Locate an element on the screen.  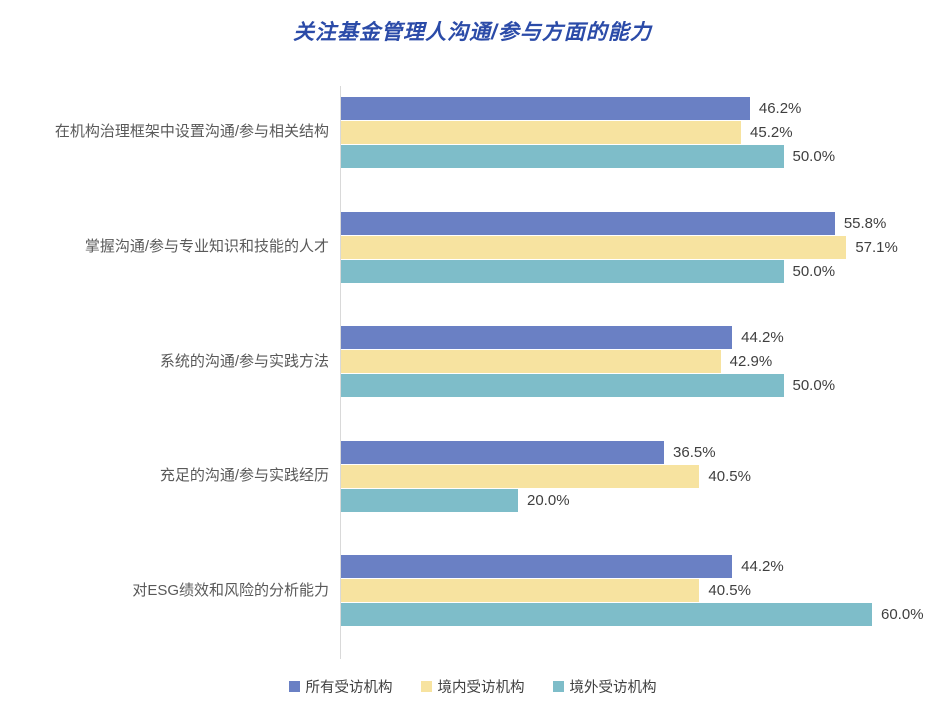
category-label: 掌握沟通/参与专业知识和技能的人才 is located at coordinates (206, 246).